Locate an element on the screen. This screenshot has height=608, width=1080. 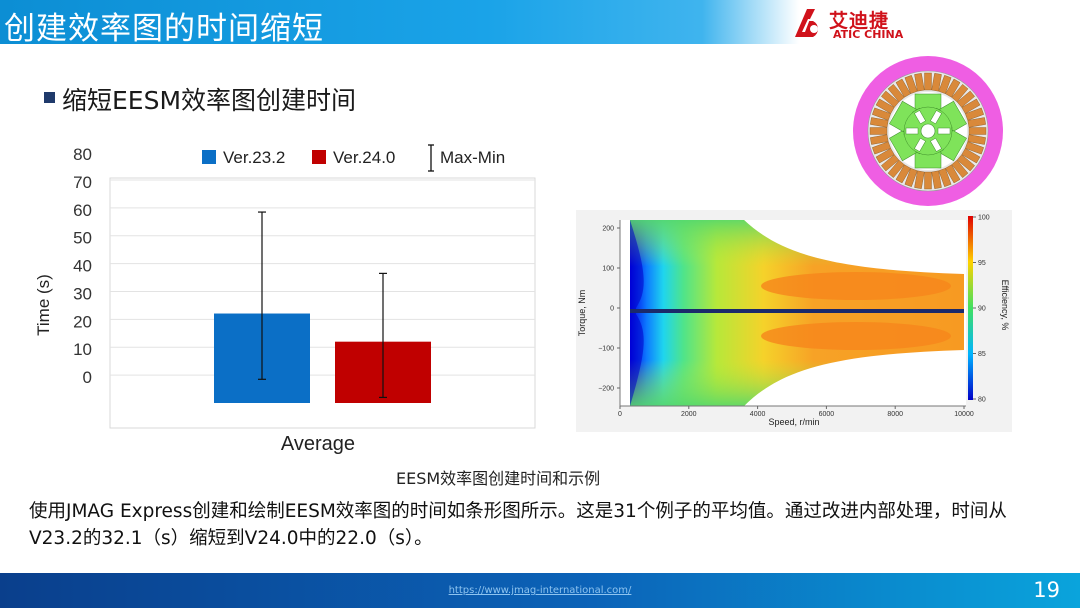
y-tick-label: 60 is located at coordinates (82, 210).